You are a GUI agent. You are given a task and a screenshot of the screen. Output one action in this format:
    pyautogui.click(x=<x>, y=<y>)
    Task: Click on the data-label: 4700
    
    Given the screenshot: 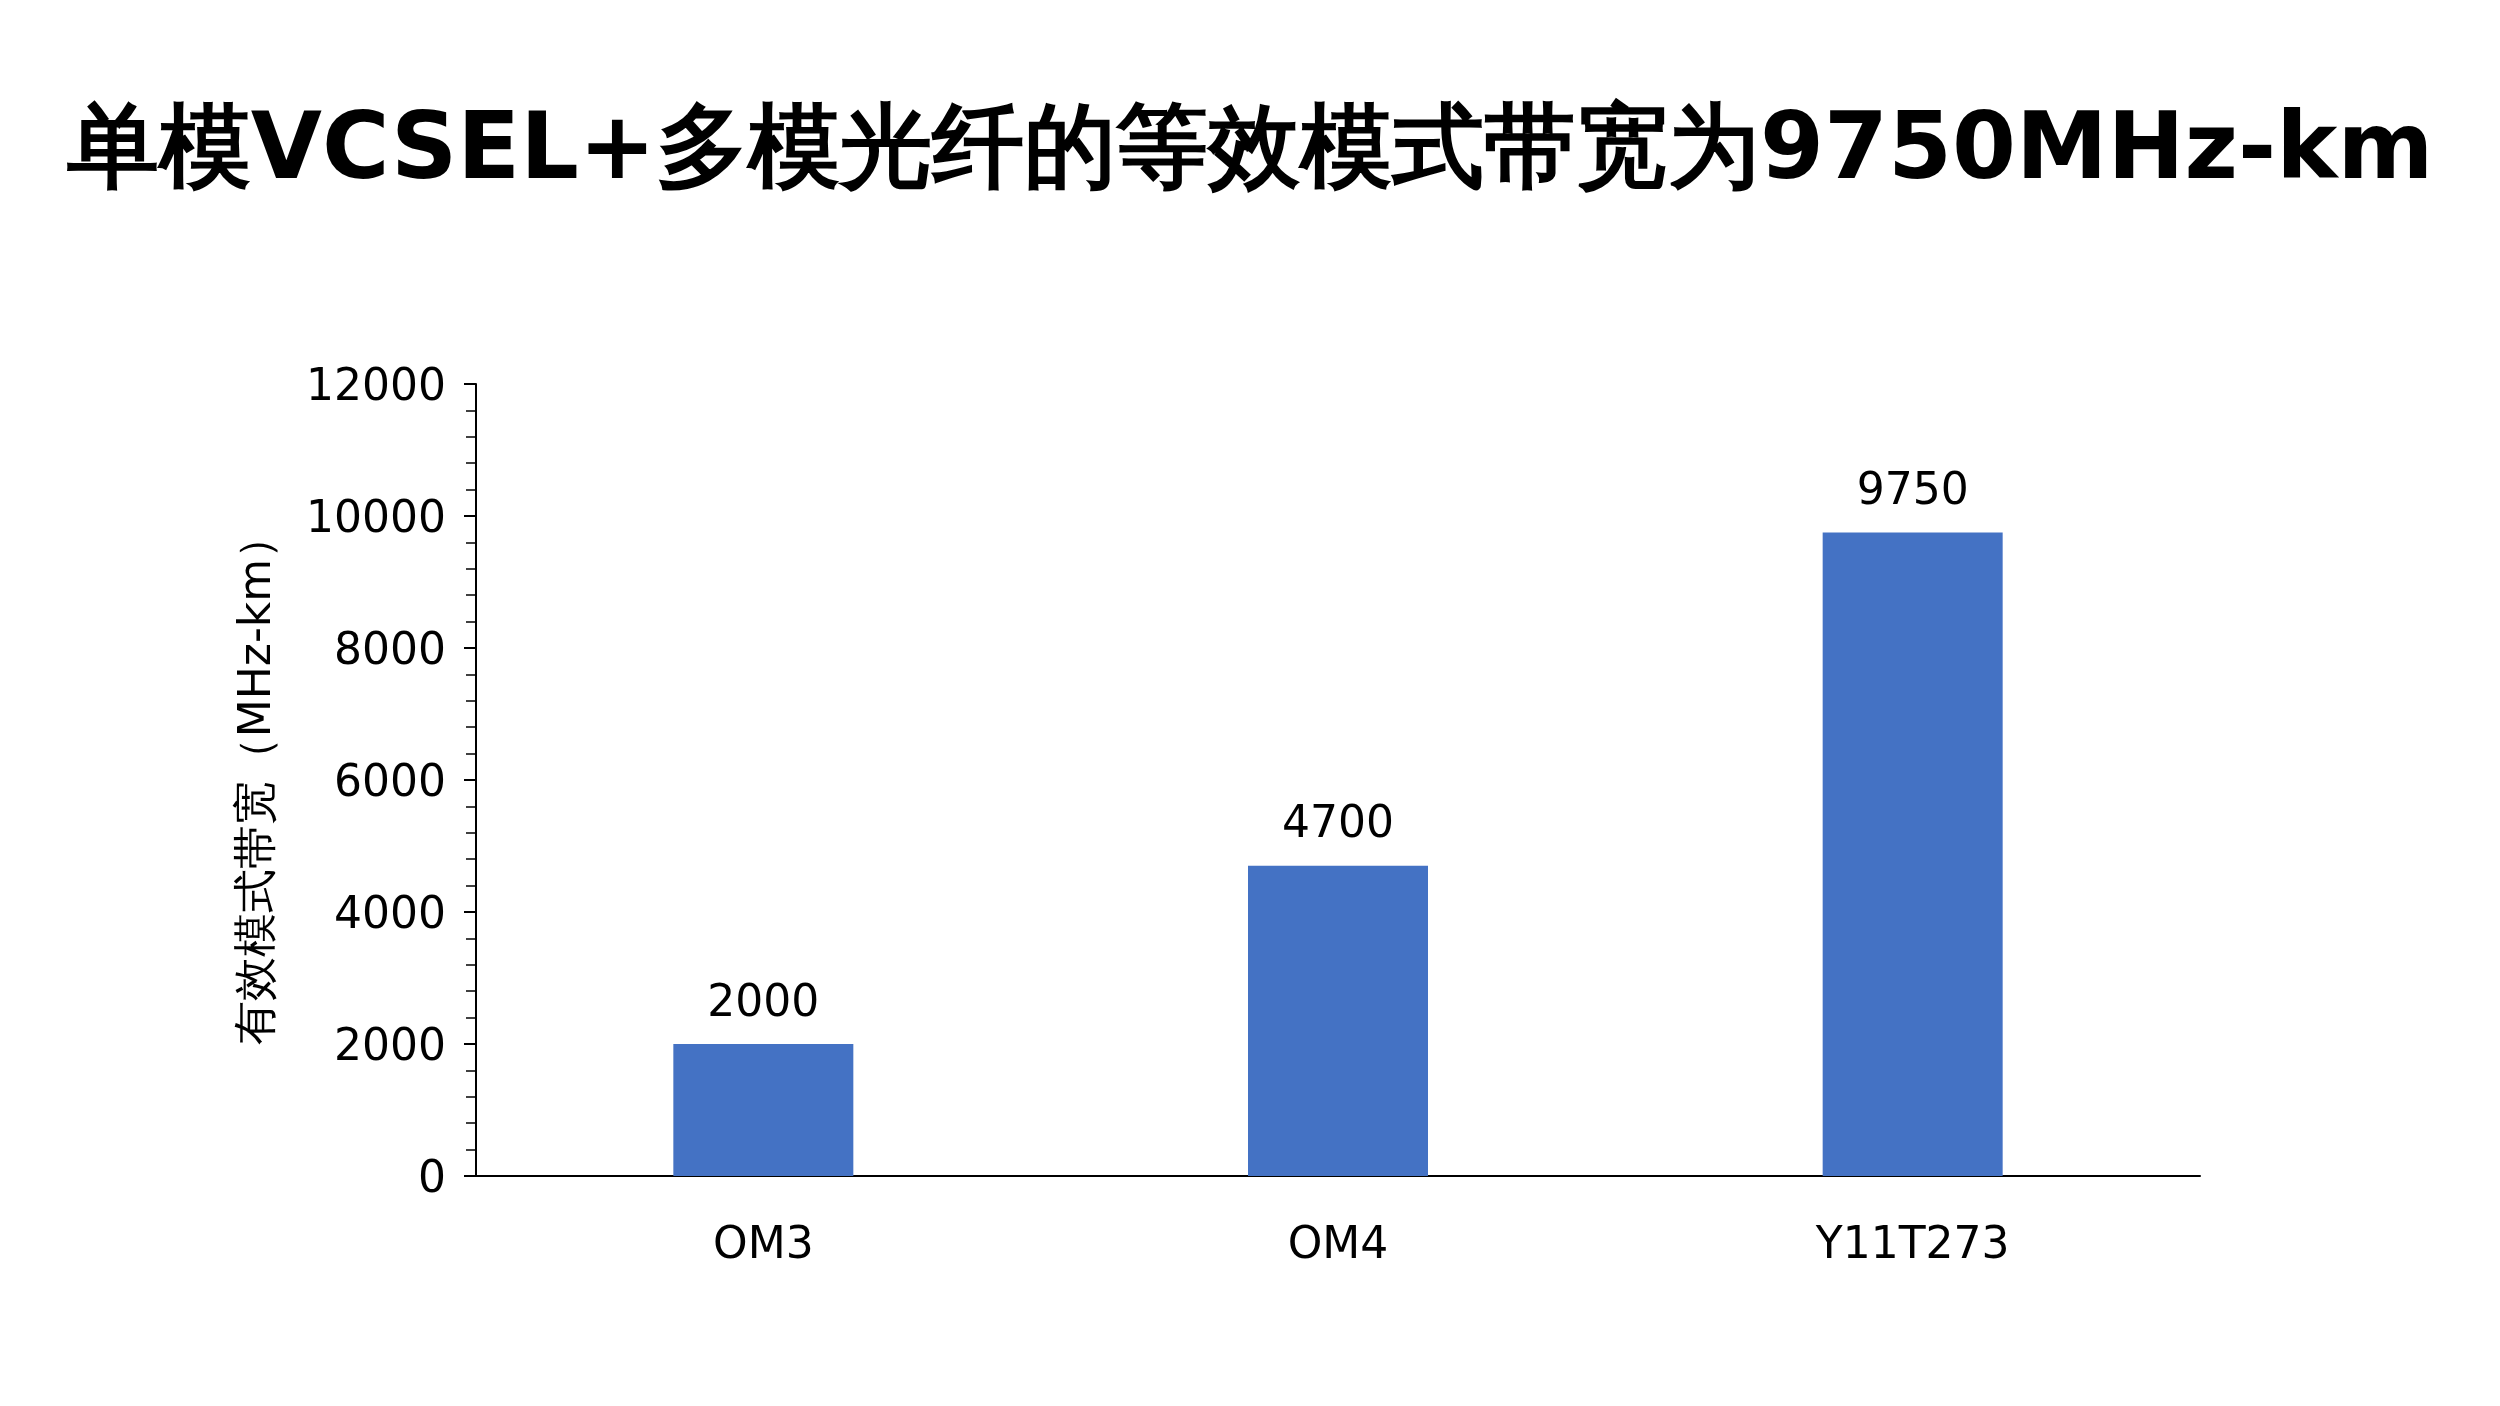 What is the action you would take?
    pyautogui.click(x=1338, y=822)
    